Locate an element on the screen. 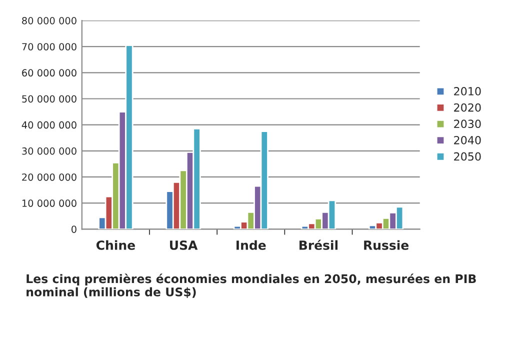 The width and height of the screenshot is (512, 342). y-tick-label: 0 is located at coordinates (74, 229).